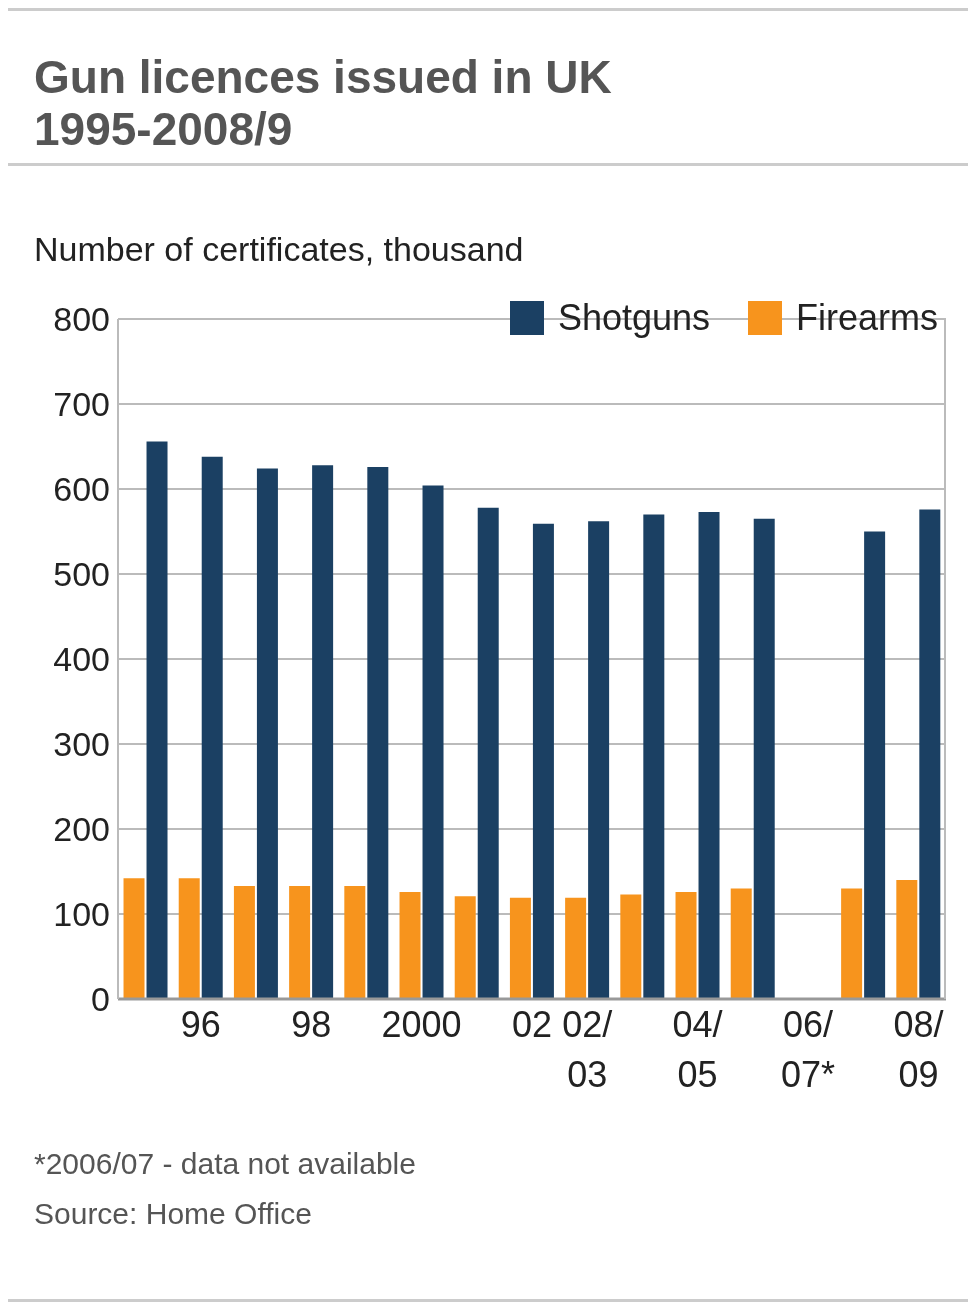 This screenshot has height=1312, width=976. I want to click on x-tick-label: 2000, so click(421, 1024).